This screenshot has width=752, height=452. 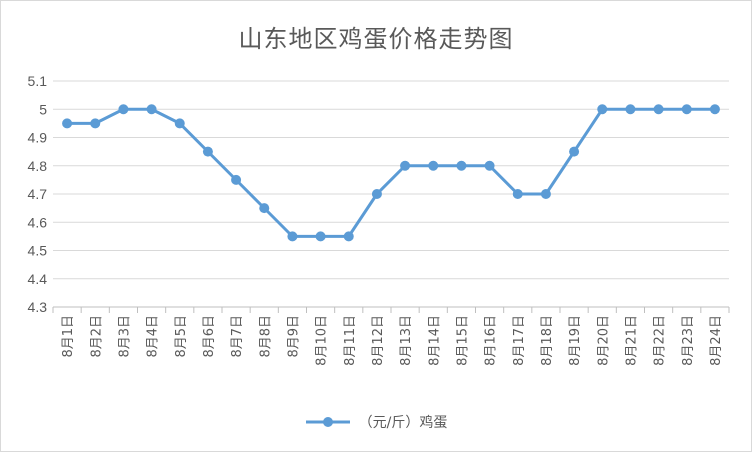 What do you see at coordinates (519, 340) in the screenshot?
I see `x-tick-label: 8月17日` at bounding box center [519, 340].